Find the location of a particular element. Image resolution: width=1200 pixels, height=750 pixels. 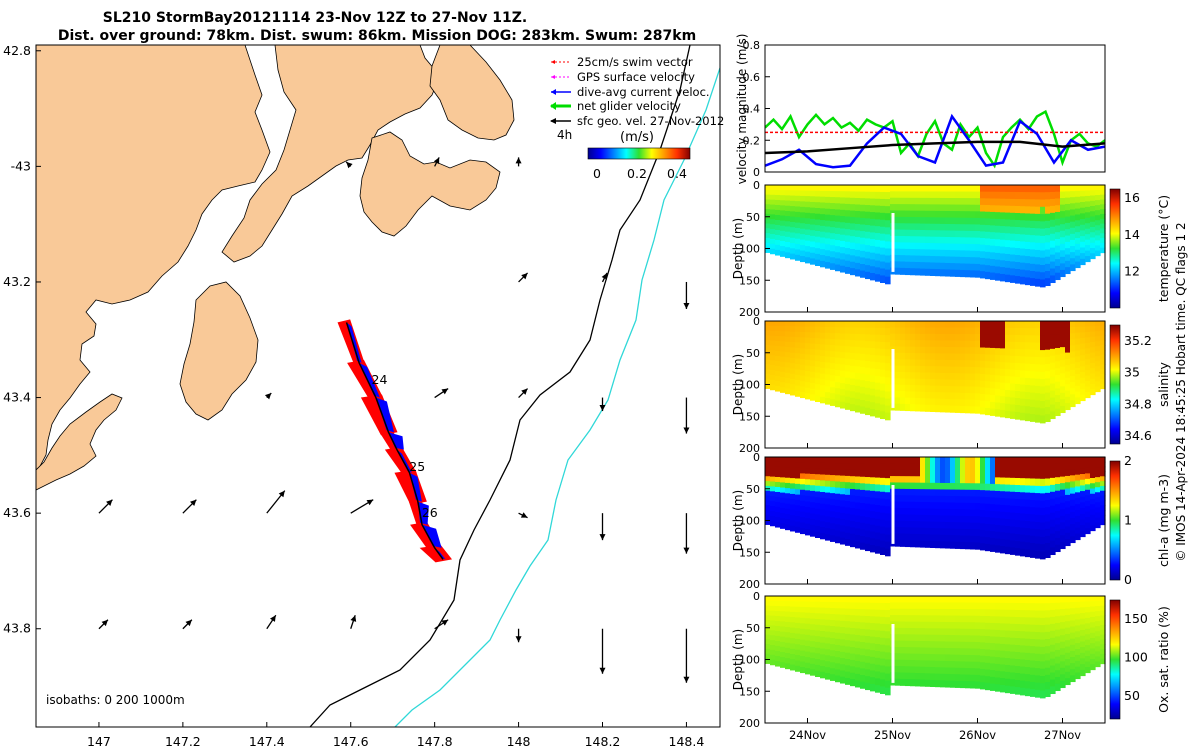

land-bruny is located at coordinates (219, 351).